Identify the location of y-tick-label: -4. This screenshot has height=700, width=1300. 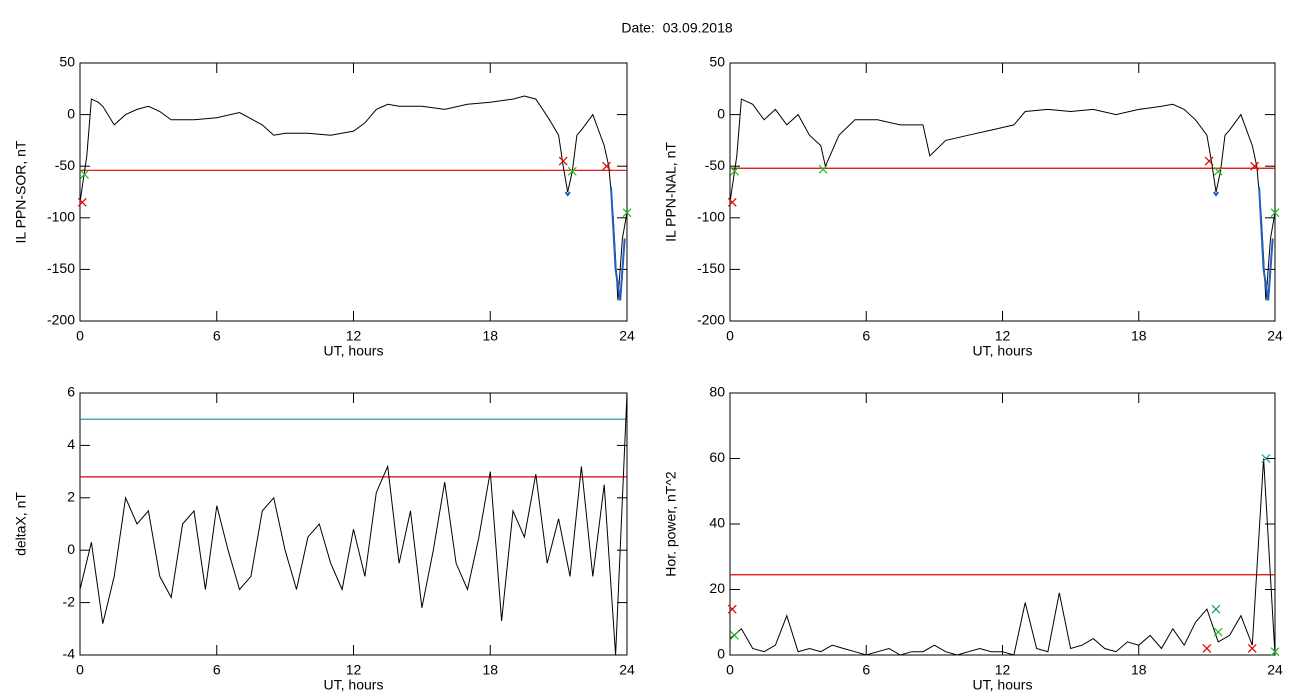
(69, 654).